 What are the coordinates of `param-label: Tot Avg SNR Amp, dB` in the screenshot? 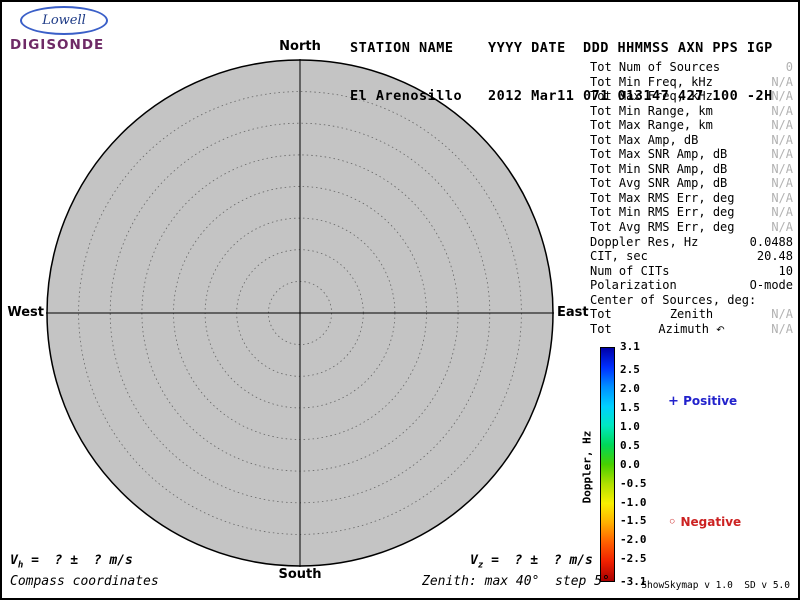 It's located at (659, 183).